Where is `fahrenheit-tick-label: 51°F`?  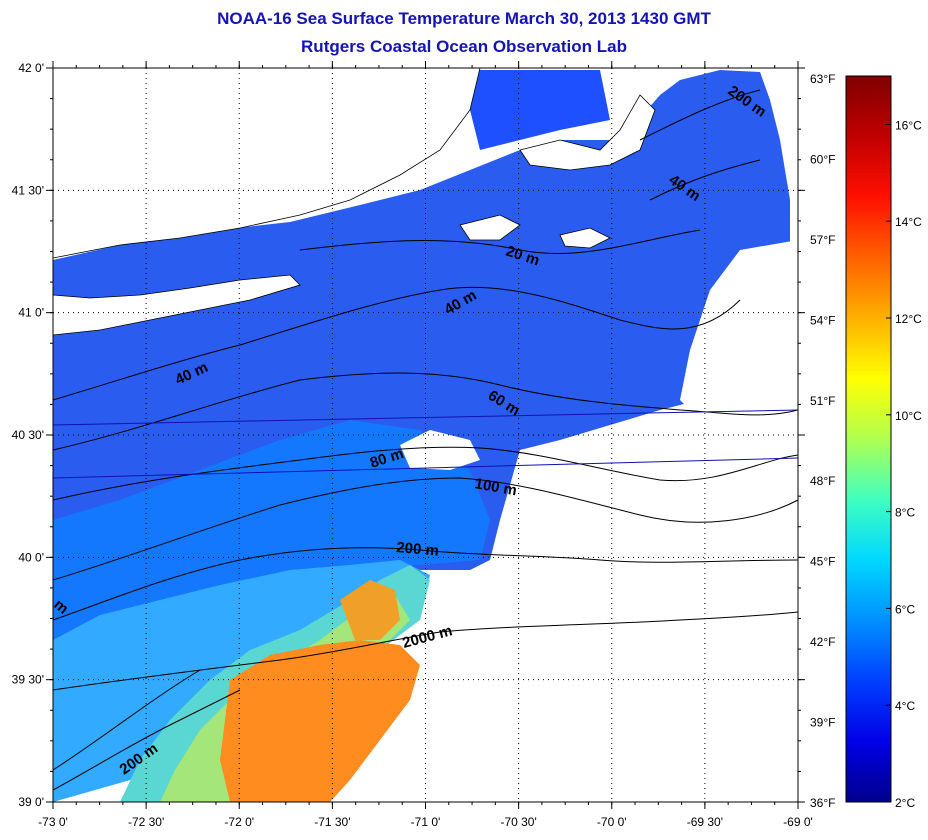
fahrenheit-tick-label: 51°F is located at coordinates (822, 401).